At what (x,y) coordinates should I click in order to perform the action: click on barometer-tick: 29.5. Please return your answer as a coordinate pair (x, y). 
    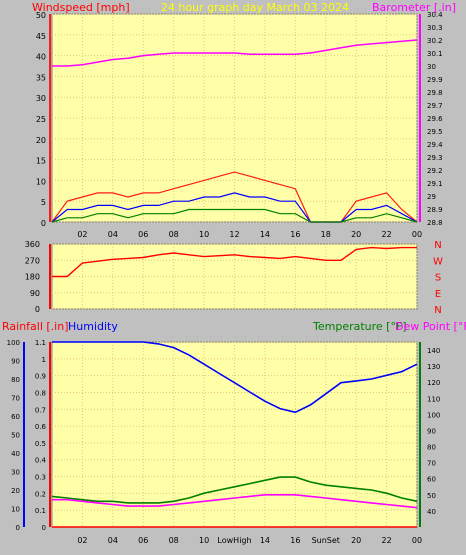
    Looking at the image, I should click on (435, 132).